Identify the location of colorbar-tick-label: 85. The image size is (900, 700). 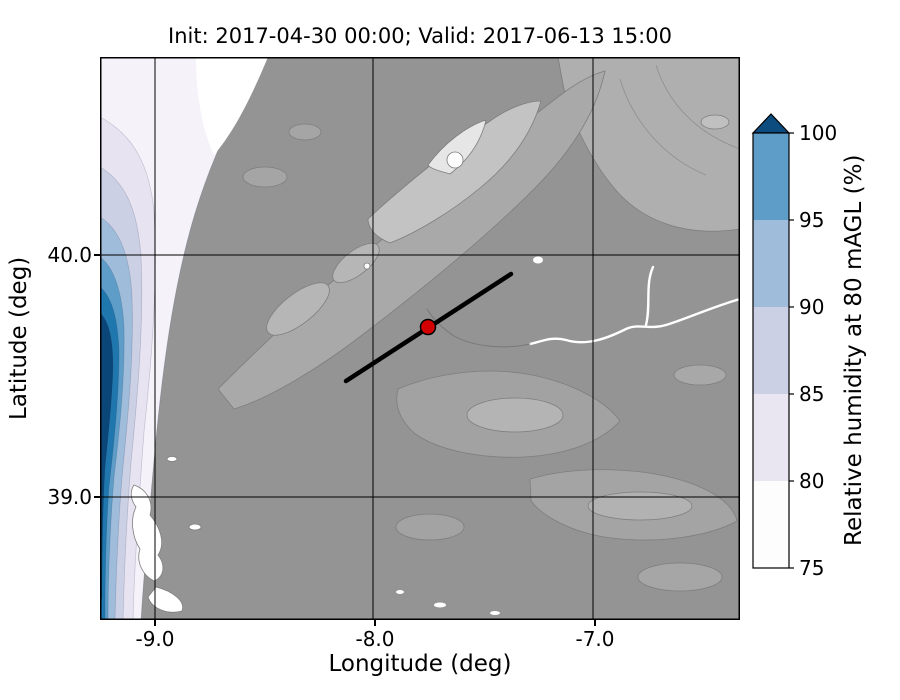
(812, 394).